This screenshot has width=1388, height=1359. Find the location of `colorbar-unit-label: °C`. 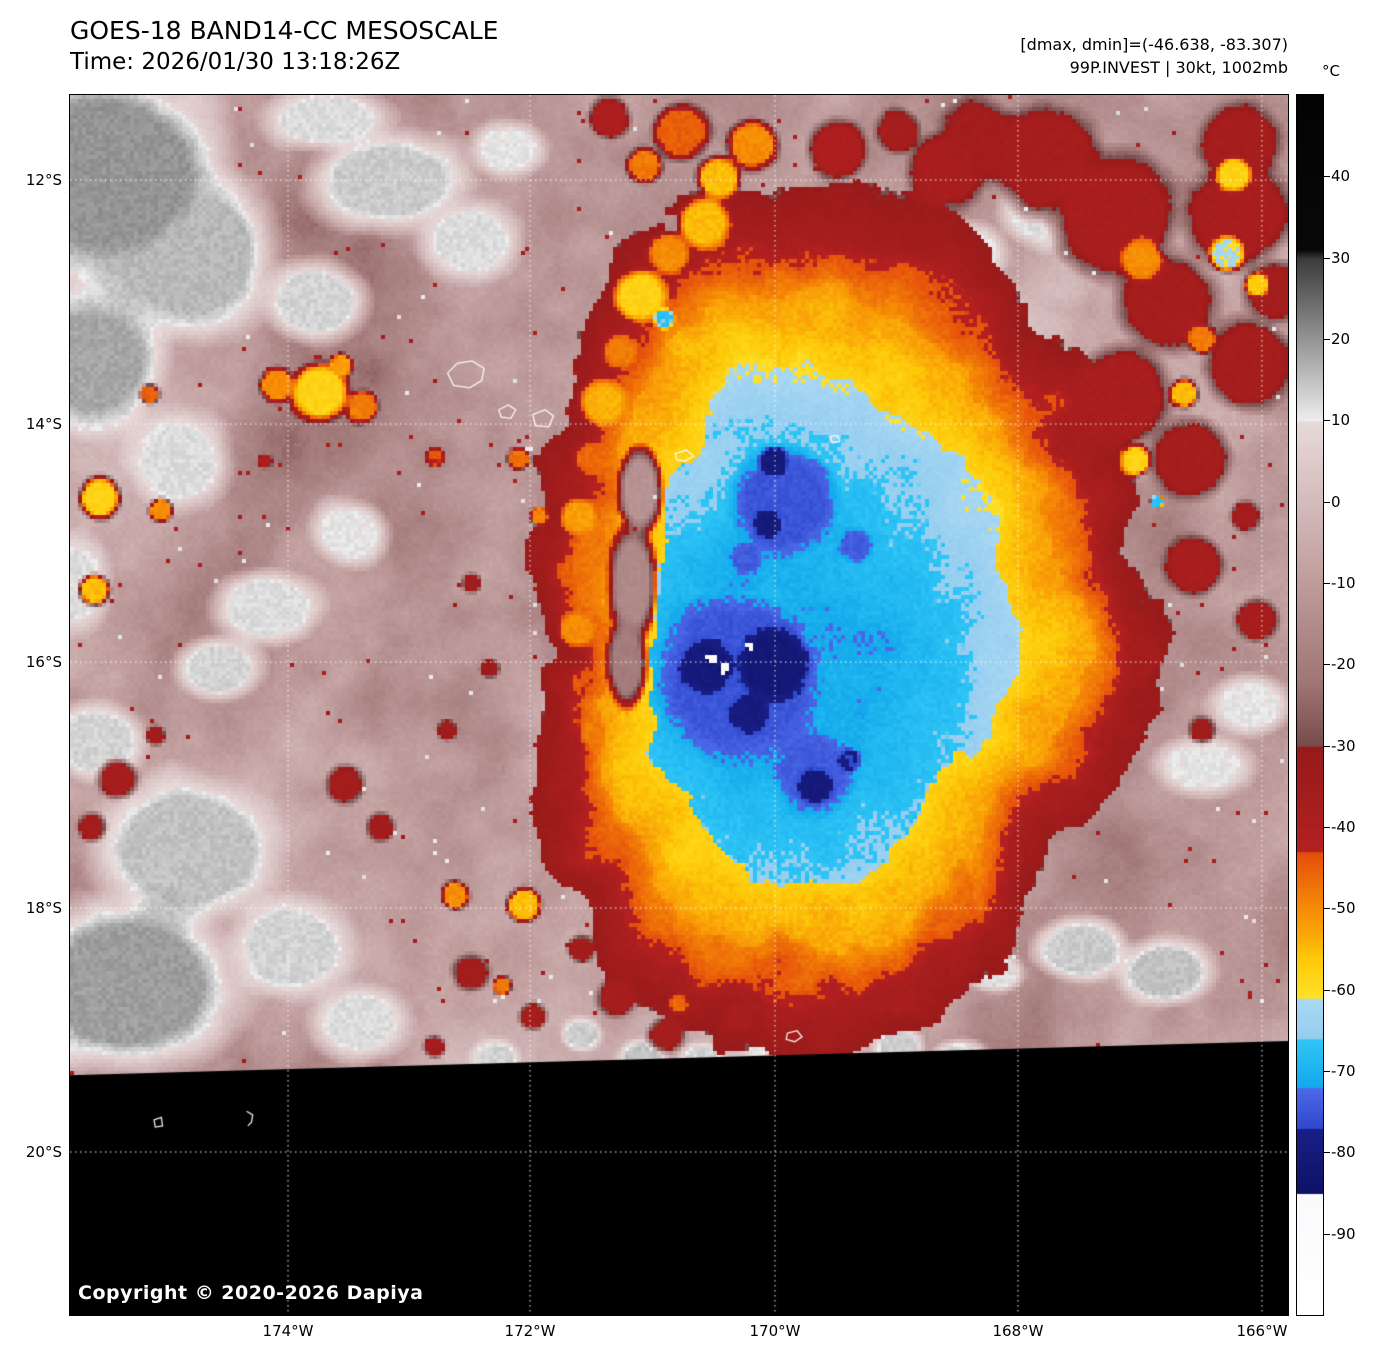

colorbar-unit-label: °C is located at coordinates (1331, 71).